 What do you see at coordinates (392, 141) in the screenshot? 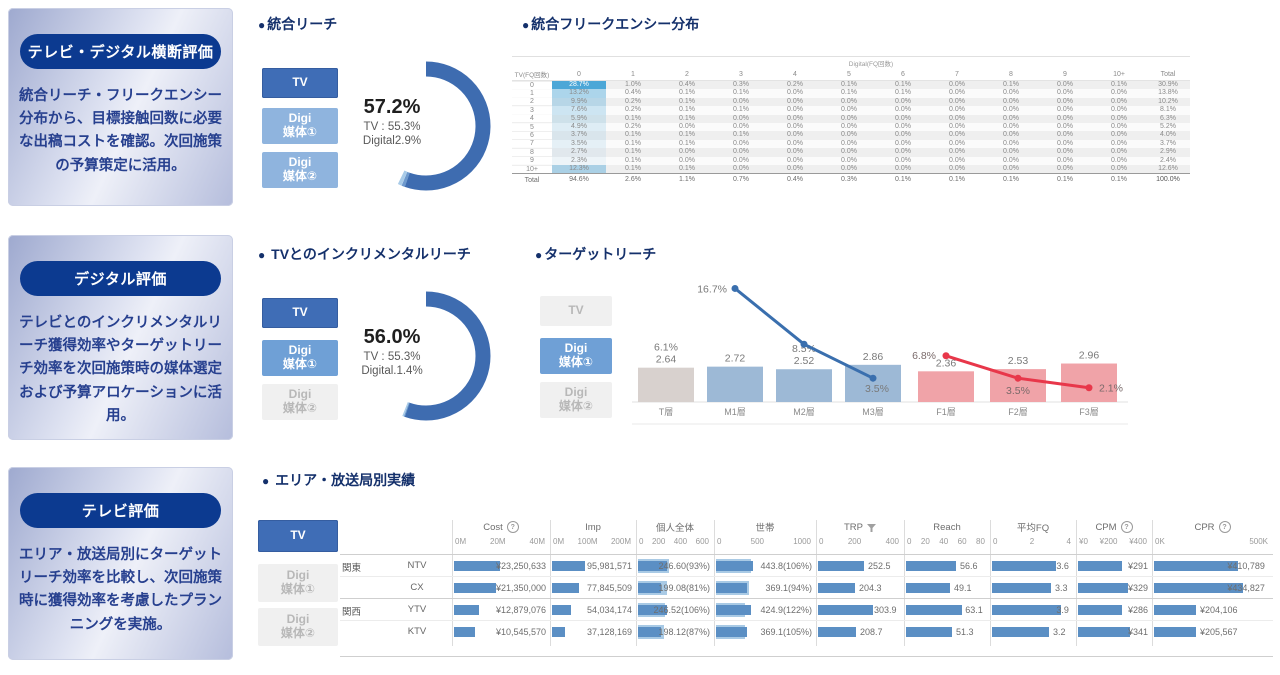
I see `integrated-reach-digital: Digital2.9%` at bounding box center [392, 141].